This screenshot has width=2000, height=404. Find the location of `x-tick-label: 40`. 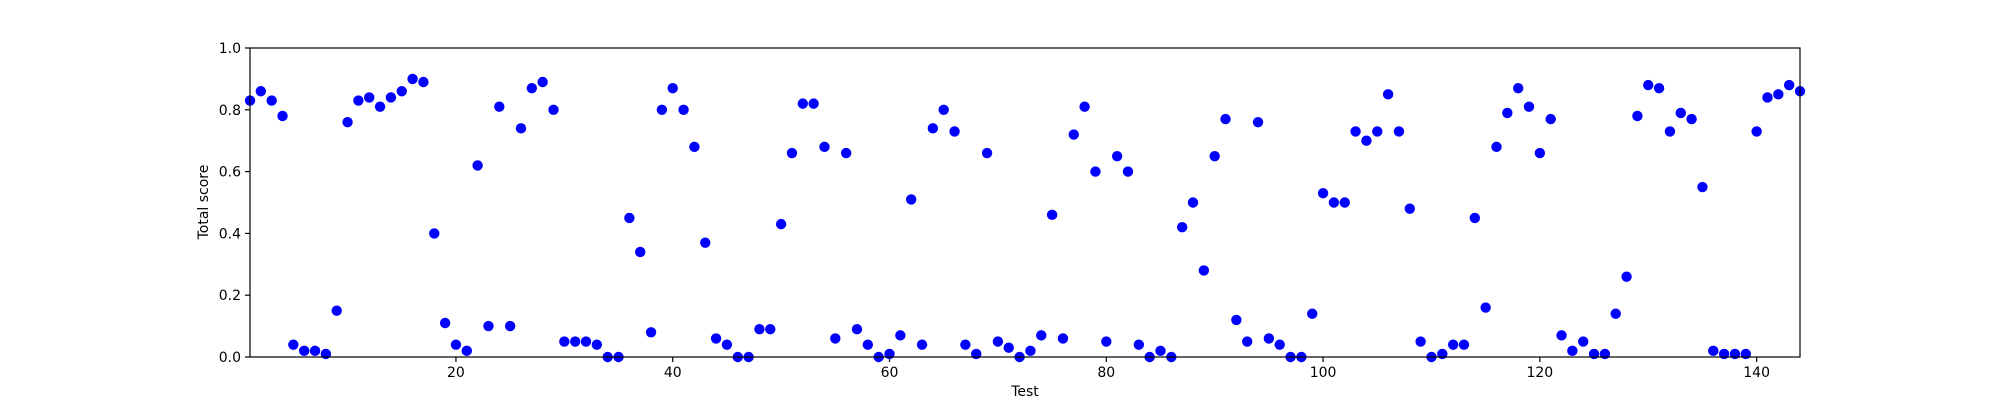

x-tick-label: 40 is located at coordinates (673, 373).